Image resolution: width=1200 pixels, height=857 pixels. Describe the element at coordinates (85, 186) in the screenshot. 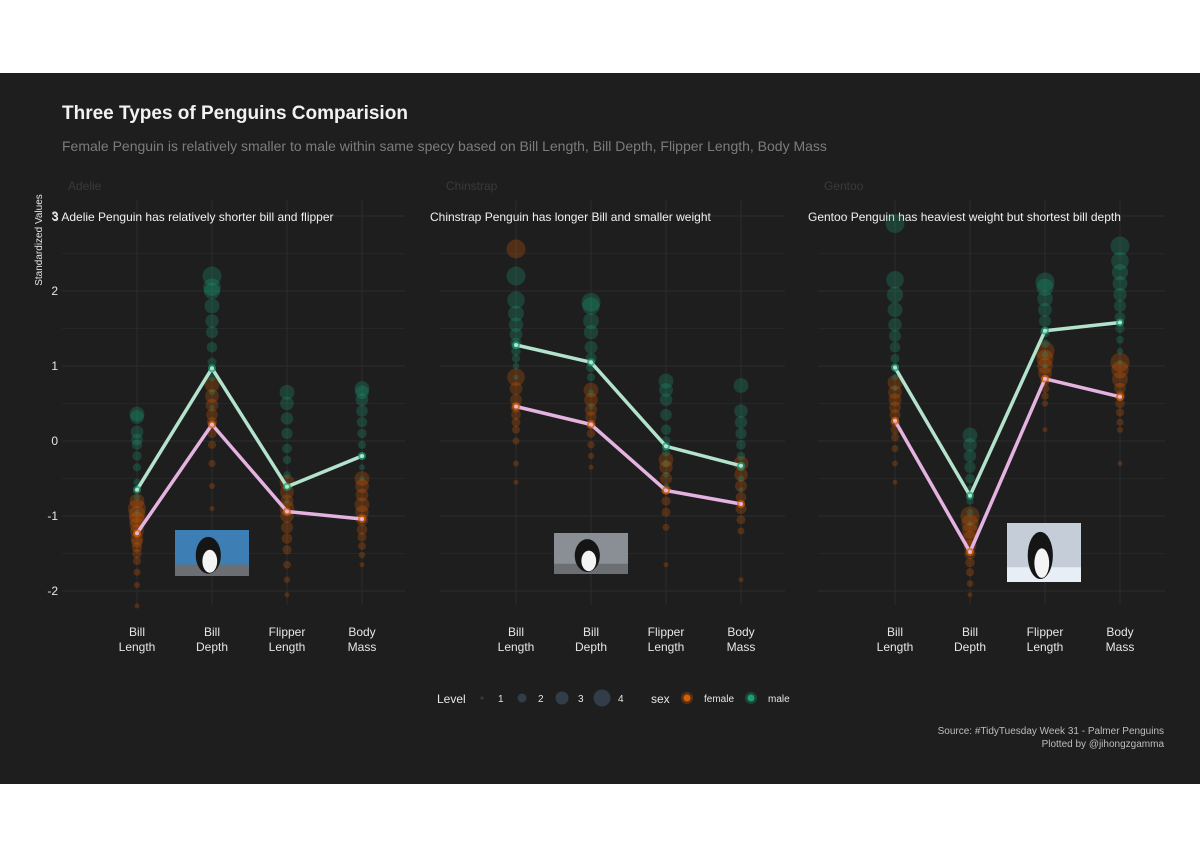

I see `facet-strip-label: Adelie` at that location.